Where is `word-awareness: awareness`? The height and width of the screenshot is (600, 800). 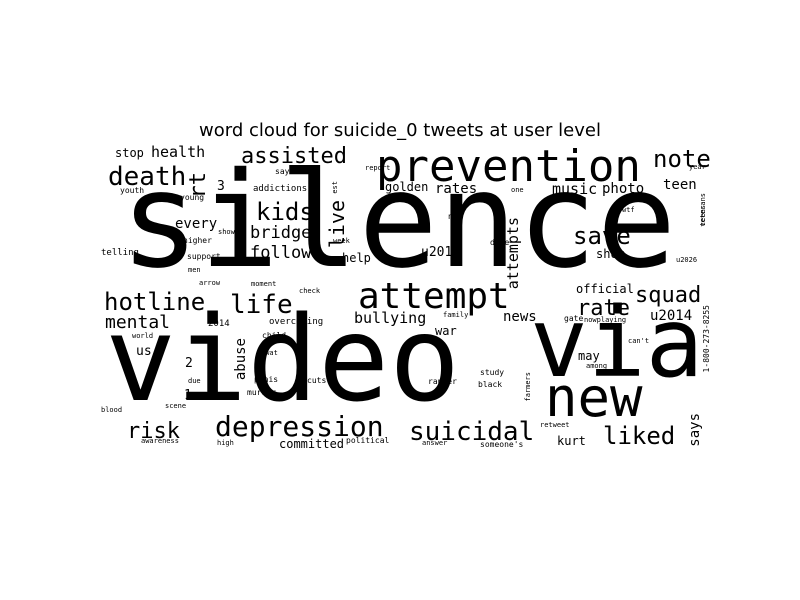
word-awareness: awareness is located at coordinates (160, 441).